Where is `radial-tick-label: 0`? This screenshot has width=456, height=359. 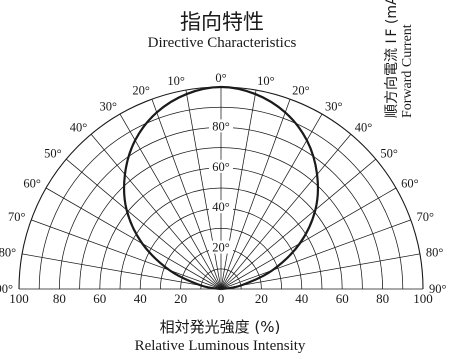
radial-tick-label: 0 is located at coordinates (221, 298).